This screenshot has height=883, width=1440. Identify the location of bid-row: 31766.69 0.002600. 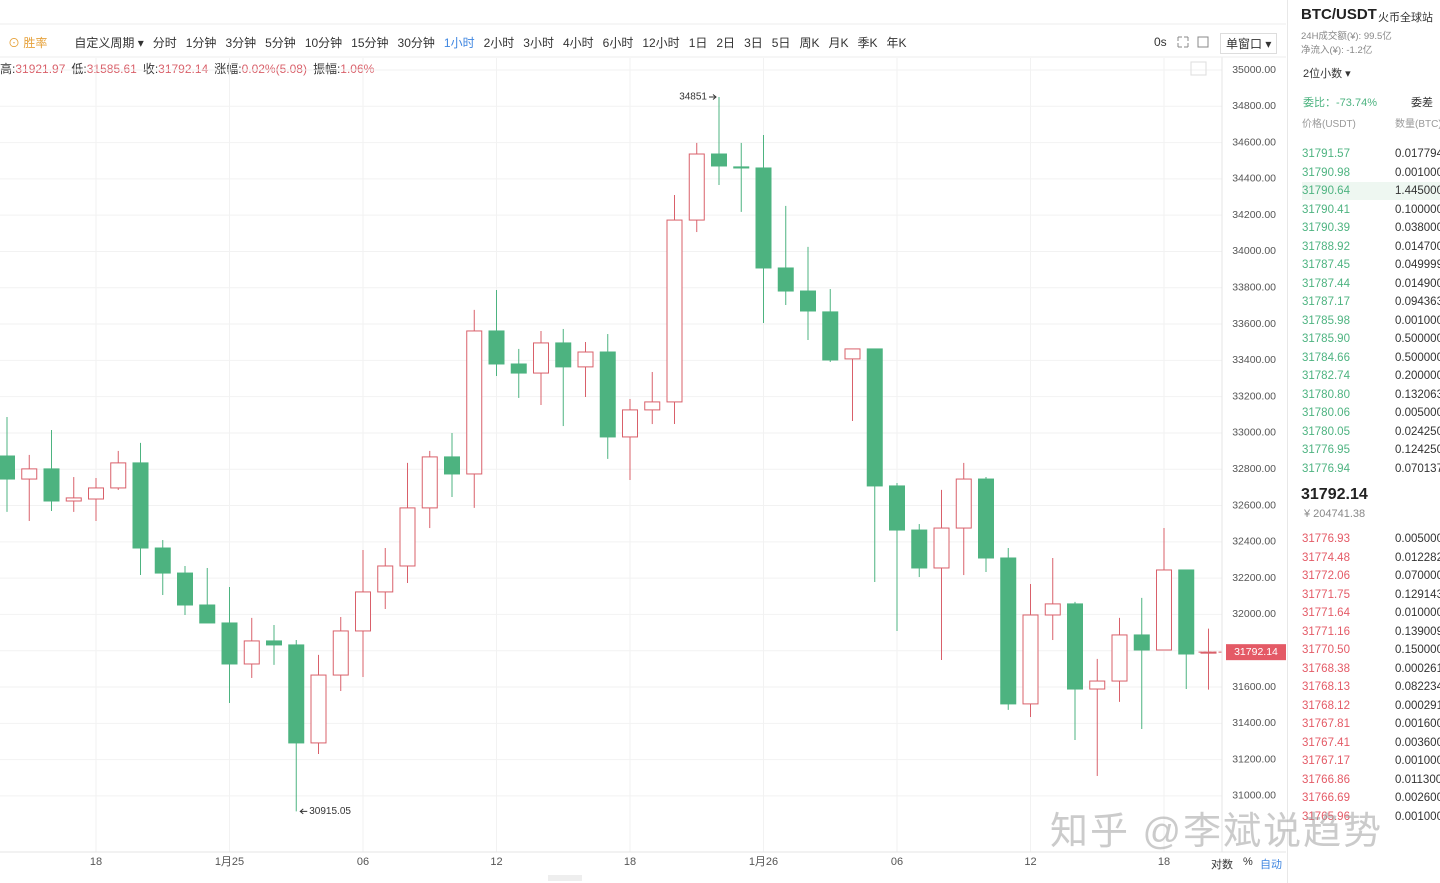
(1371, 798).